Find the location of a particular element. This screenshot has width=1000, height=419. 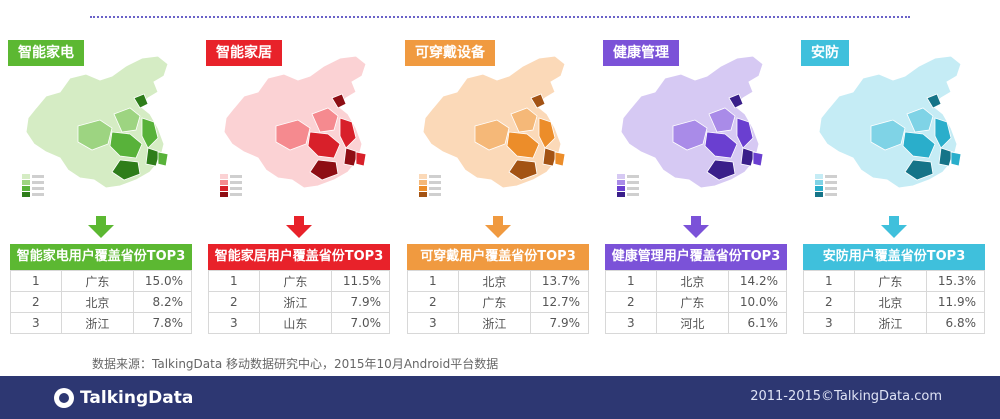

table-row: 3 浙江 7.9% is located at coordinates (498, 323).